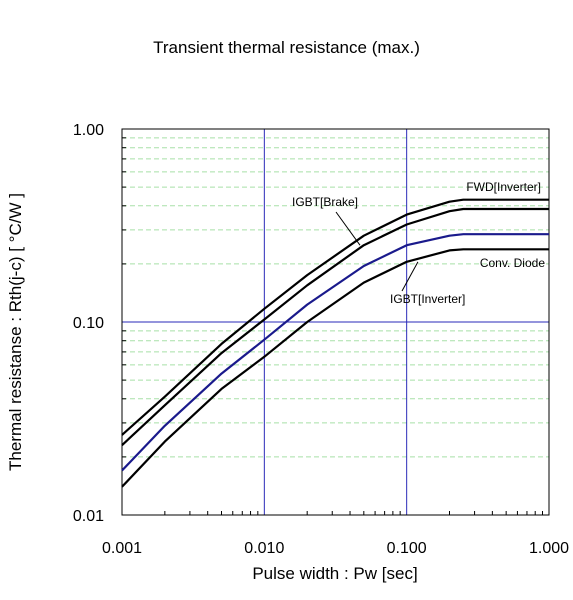 Image resolution: width=573 pixels, height=600 pixels. I want to click on y-tick-label: 0.10, so click(88, 323).